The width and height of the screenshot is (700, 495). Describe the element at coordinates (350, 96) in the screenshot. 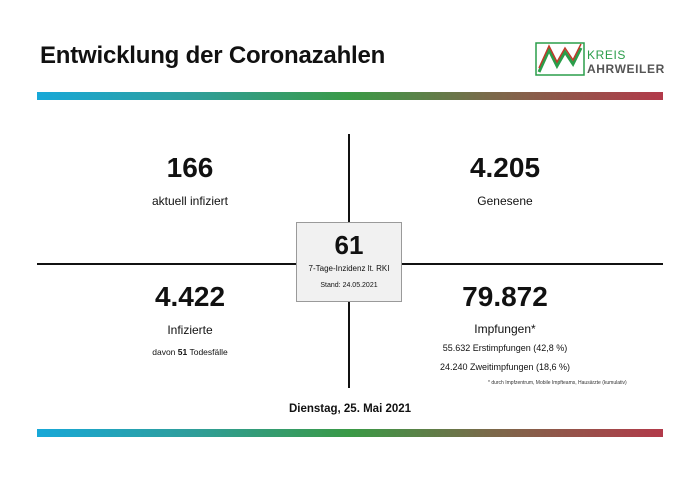

I see `top-color-band` at that location.